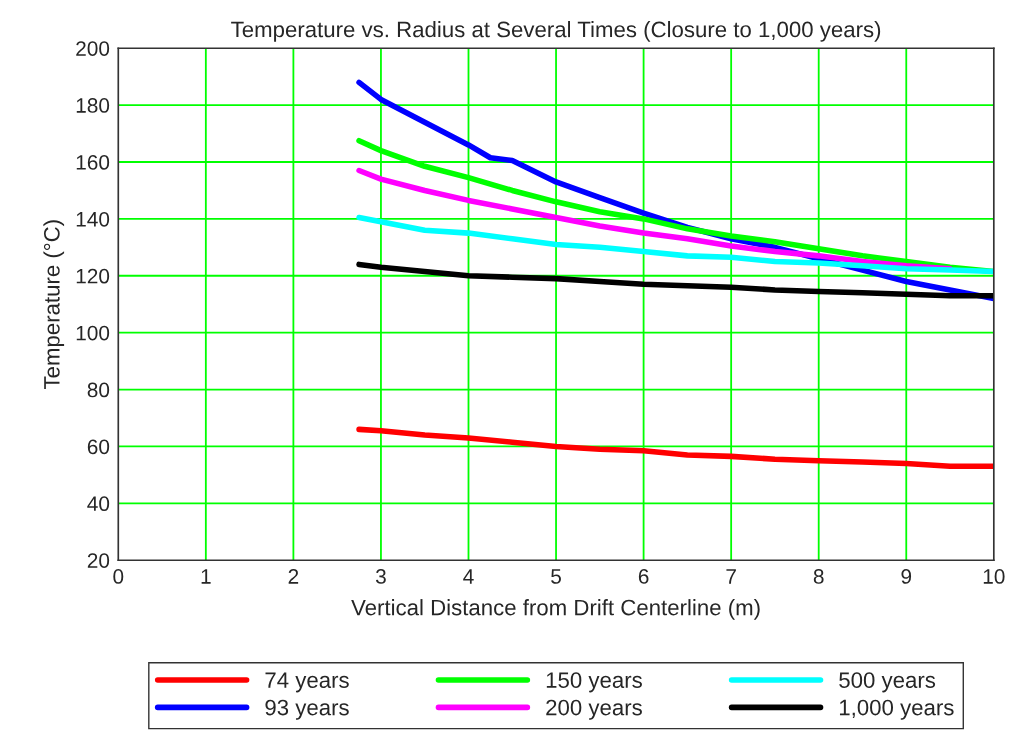 Image resolution: width=1011 pixels, height=742 pixels. I want to click on legend-label: 150 years, so click(594, 682).